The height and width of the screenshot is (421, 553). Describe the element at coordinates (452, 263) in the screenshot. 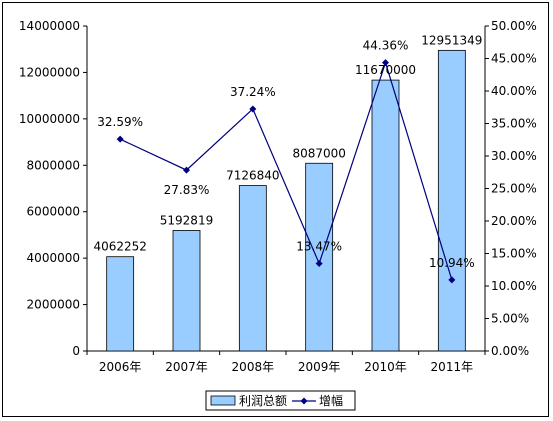

I see `line-data-label: 10.94%` at that location.